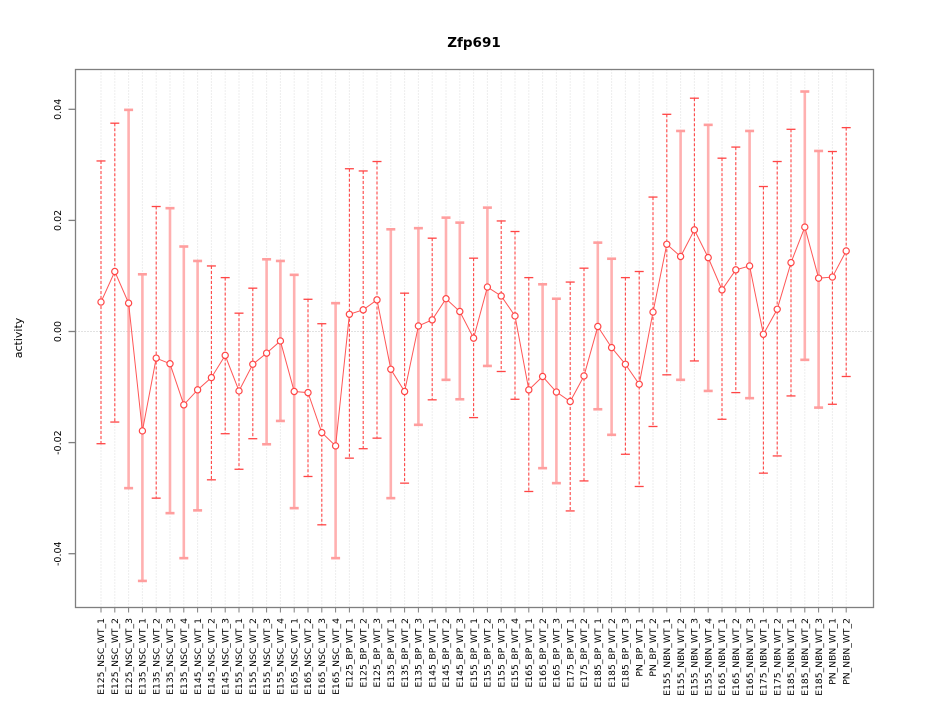 Image resolution: width=945 pixels, height=720 pixels. Describe the element at coordinates (363, 653) in the screenshot. I see `x-tick-label: E125_BP_WT_2` at that location.